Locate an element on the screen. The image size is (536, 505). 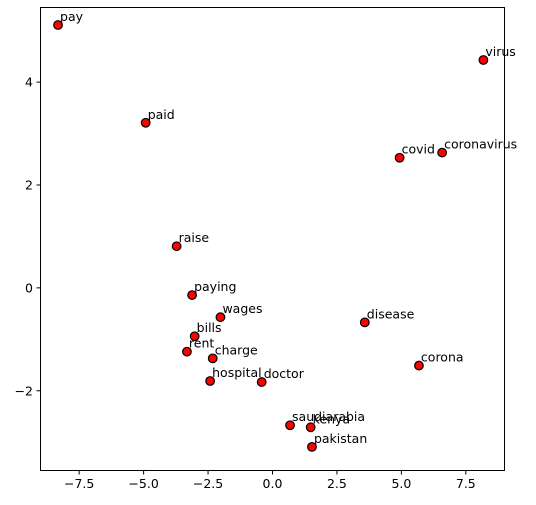
data-point-charge is located at coordinates (212, 358).